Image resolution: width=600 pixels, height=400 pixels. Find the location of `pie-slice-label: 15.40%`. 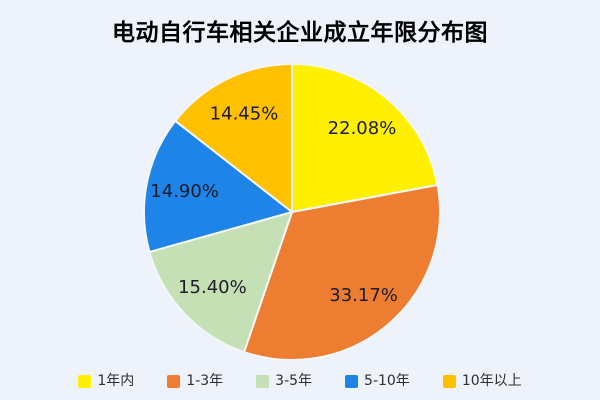

pie-slice-label: 15.40% is located at coordinates (212, 287).